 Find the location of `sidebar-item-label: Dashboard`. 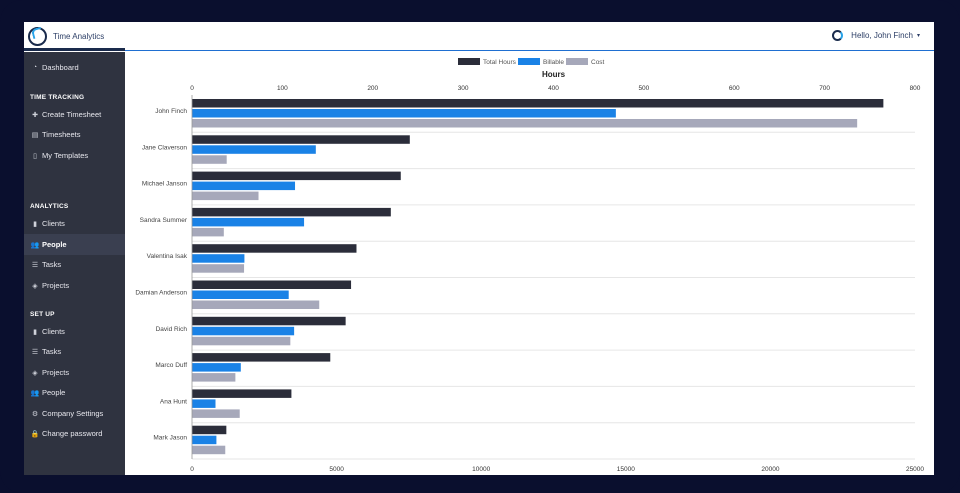

sidebar-item-label: Dashboard is located at coordinates (60, 67).